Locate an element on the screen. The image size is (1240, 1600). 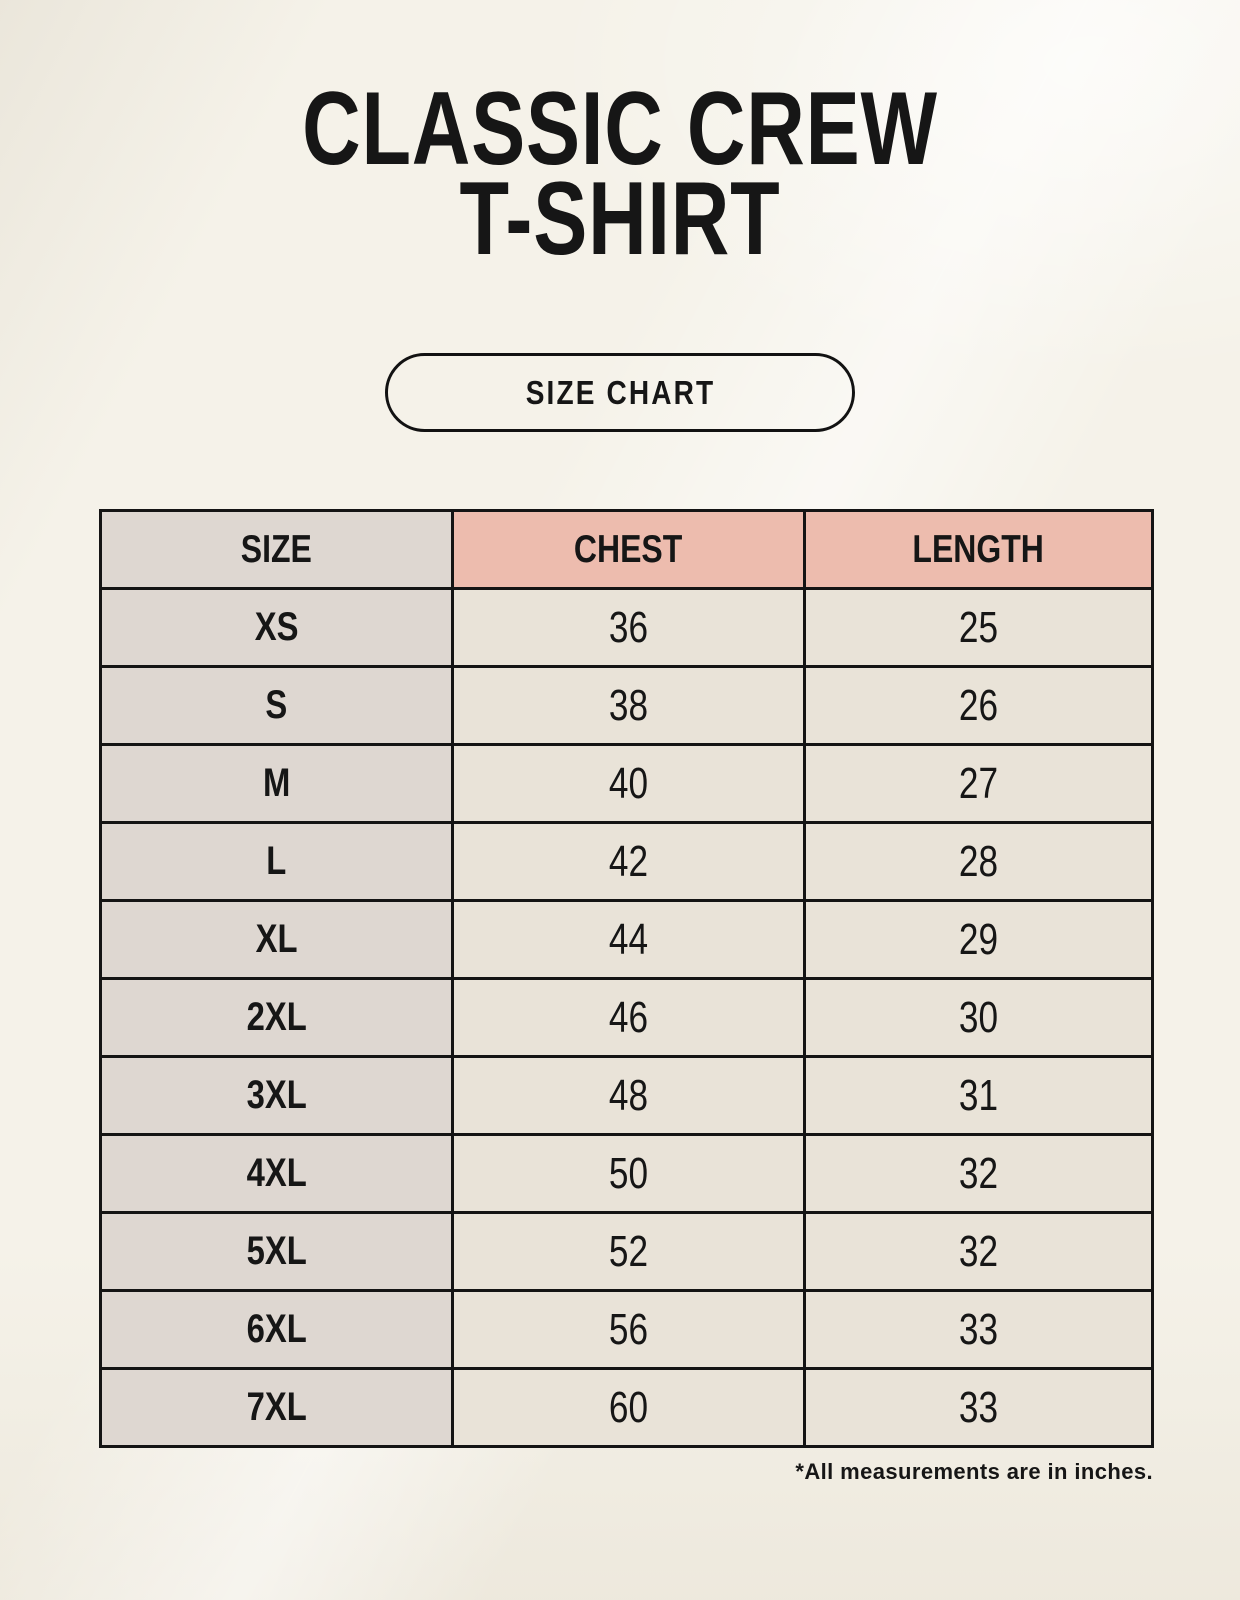
column-header-size: SIZE is located at coordinates (276, 549).